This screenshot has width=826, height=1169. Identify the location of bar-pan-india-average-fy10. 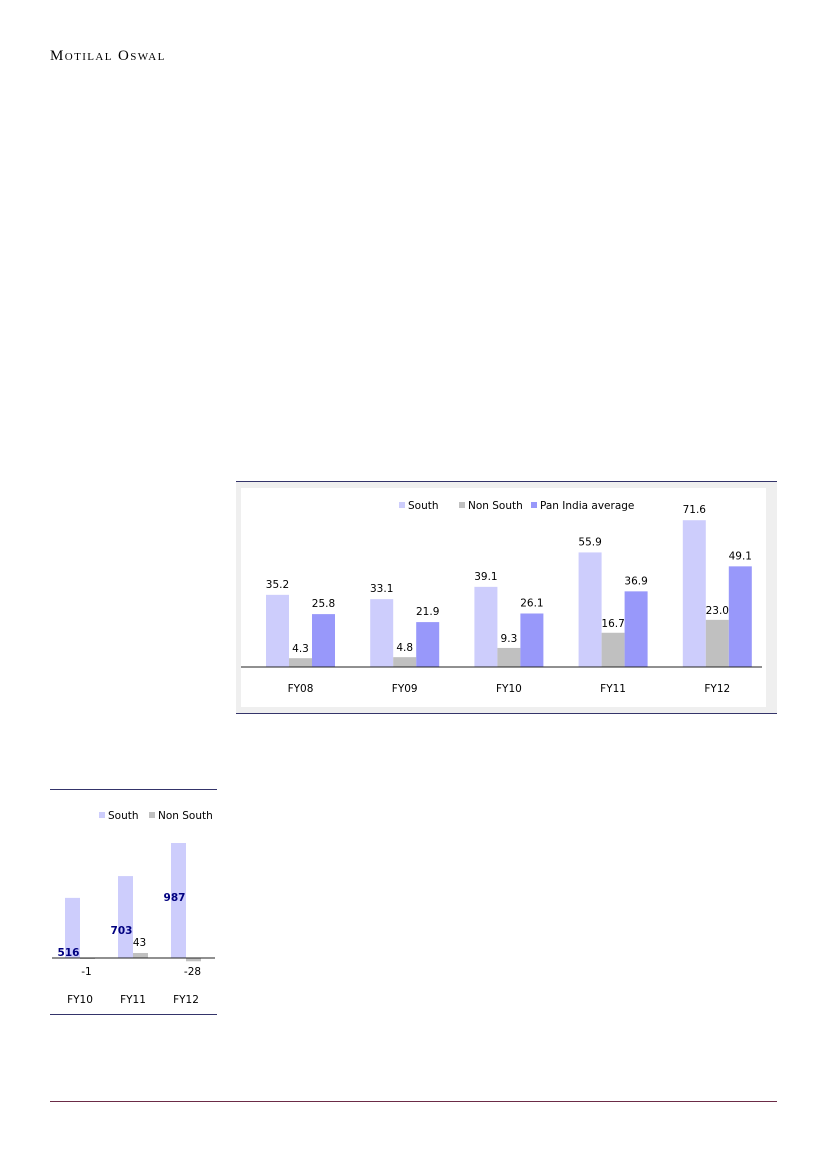
(532, 640).